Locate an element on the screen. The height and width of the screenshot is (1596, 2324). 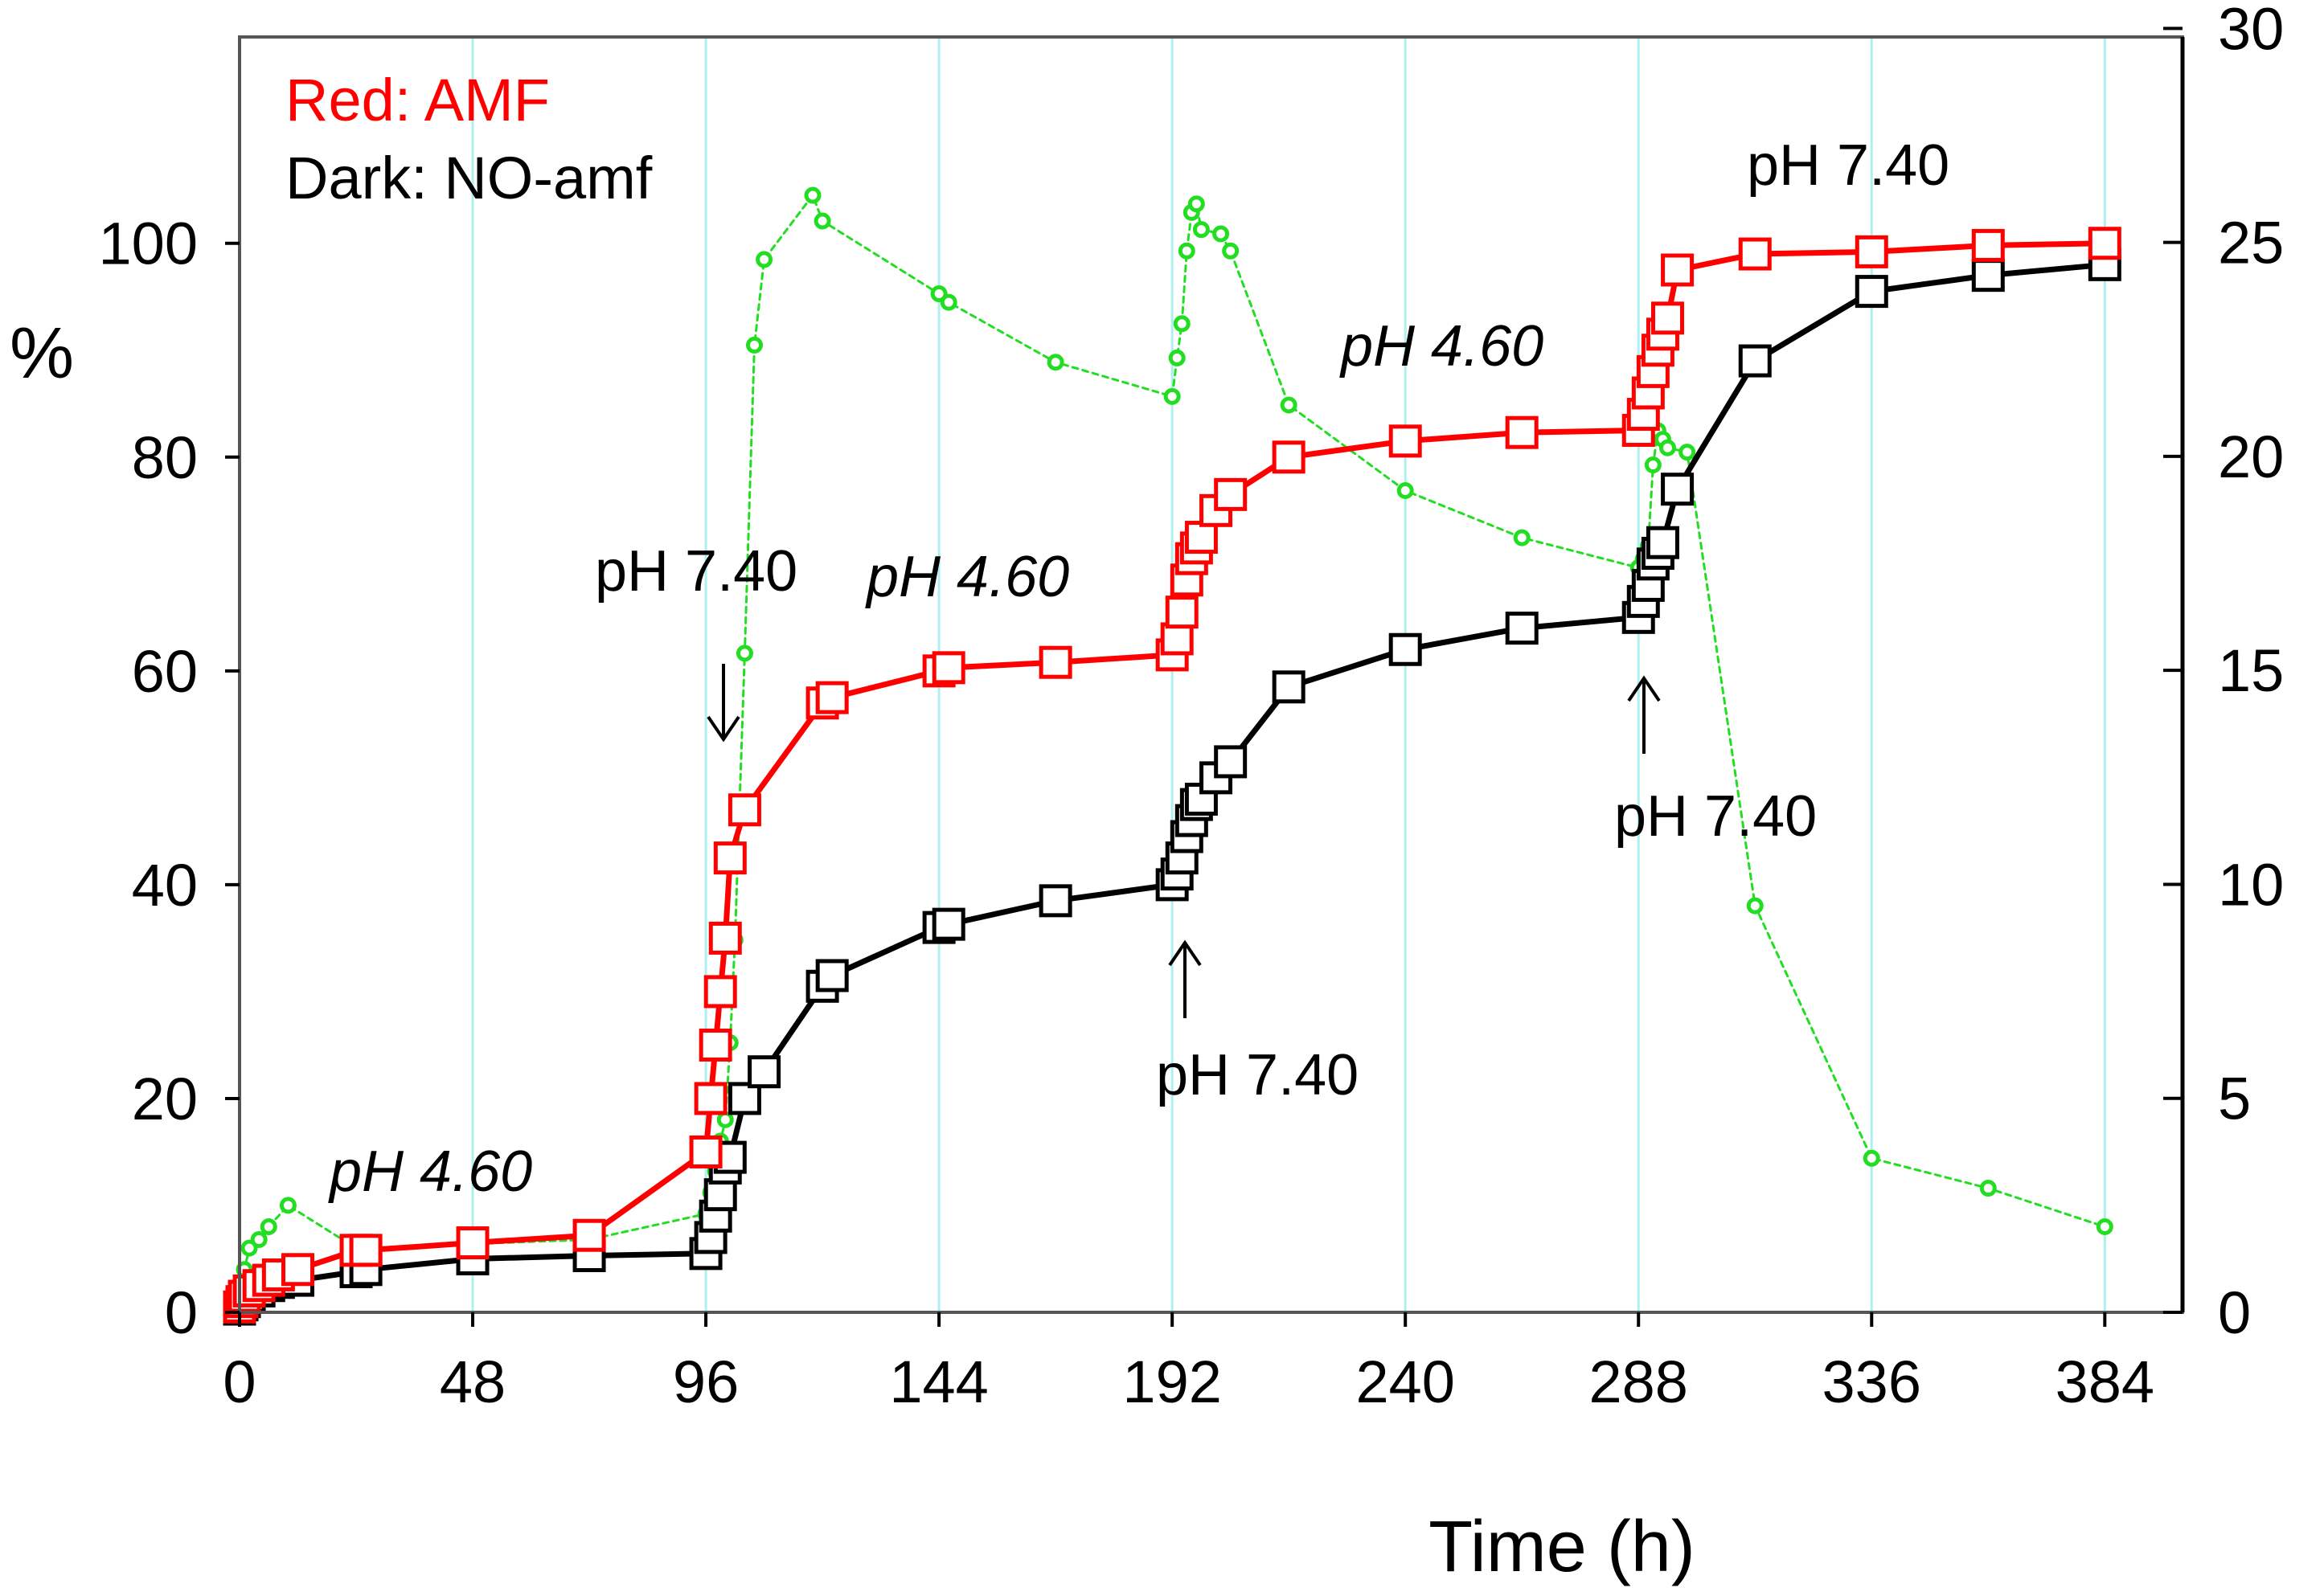
y-tick-label: 0 is located at coordinates (181, 1312).